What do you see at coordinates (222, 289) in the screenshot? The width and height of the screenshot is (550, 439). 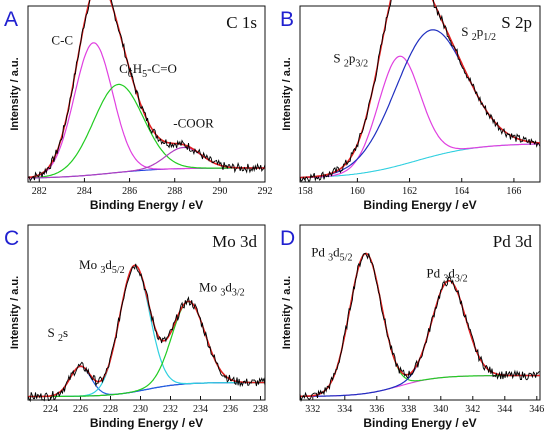 I see `peak-annotation: Mo 3d3/2` at bounding box center [222, 289].